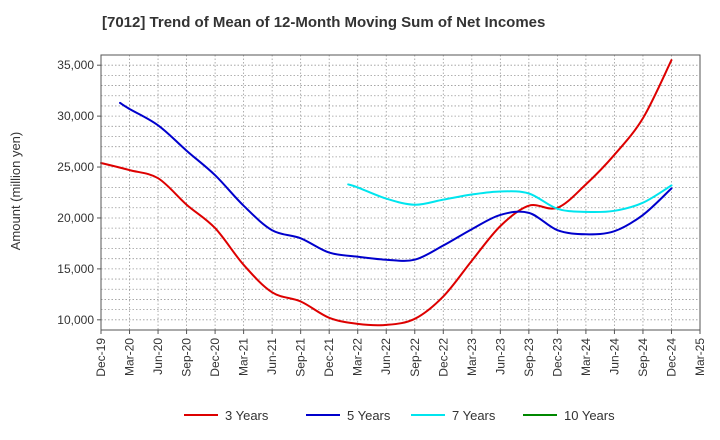  Describe the element at coordinates (510, 198) in the screenshot. I see `series-line-7-years` at that location.